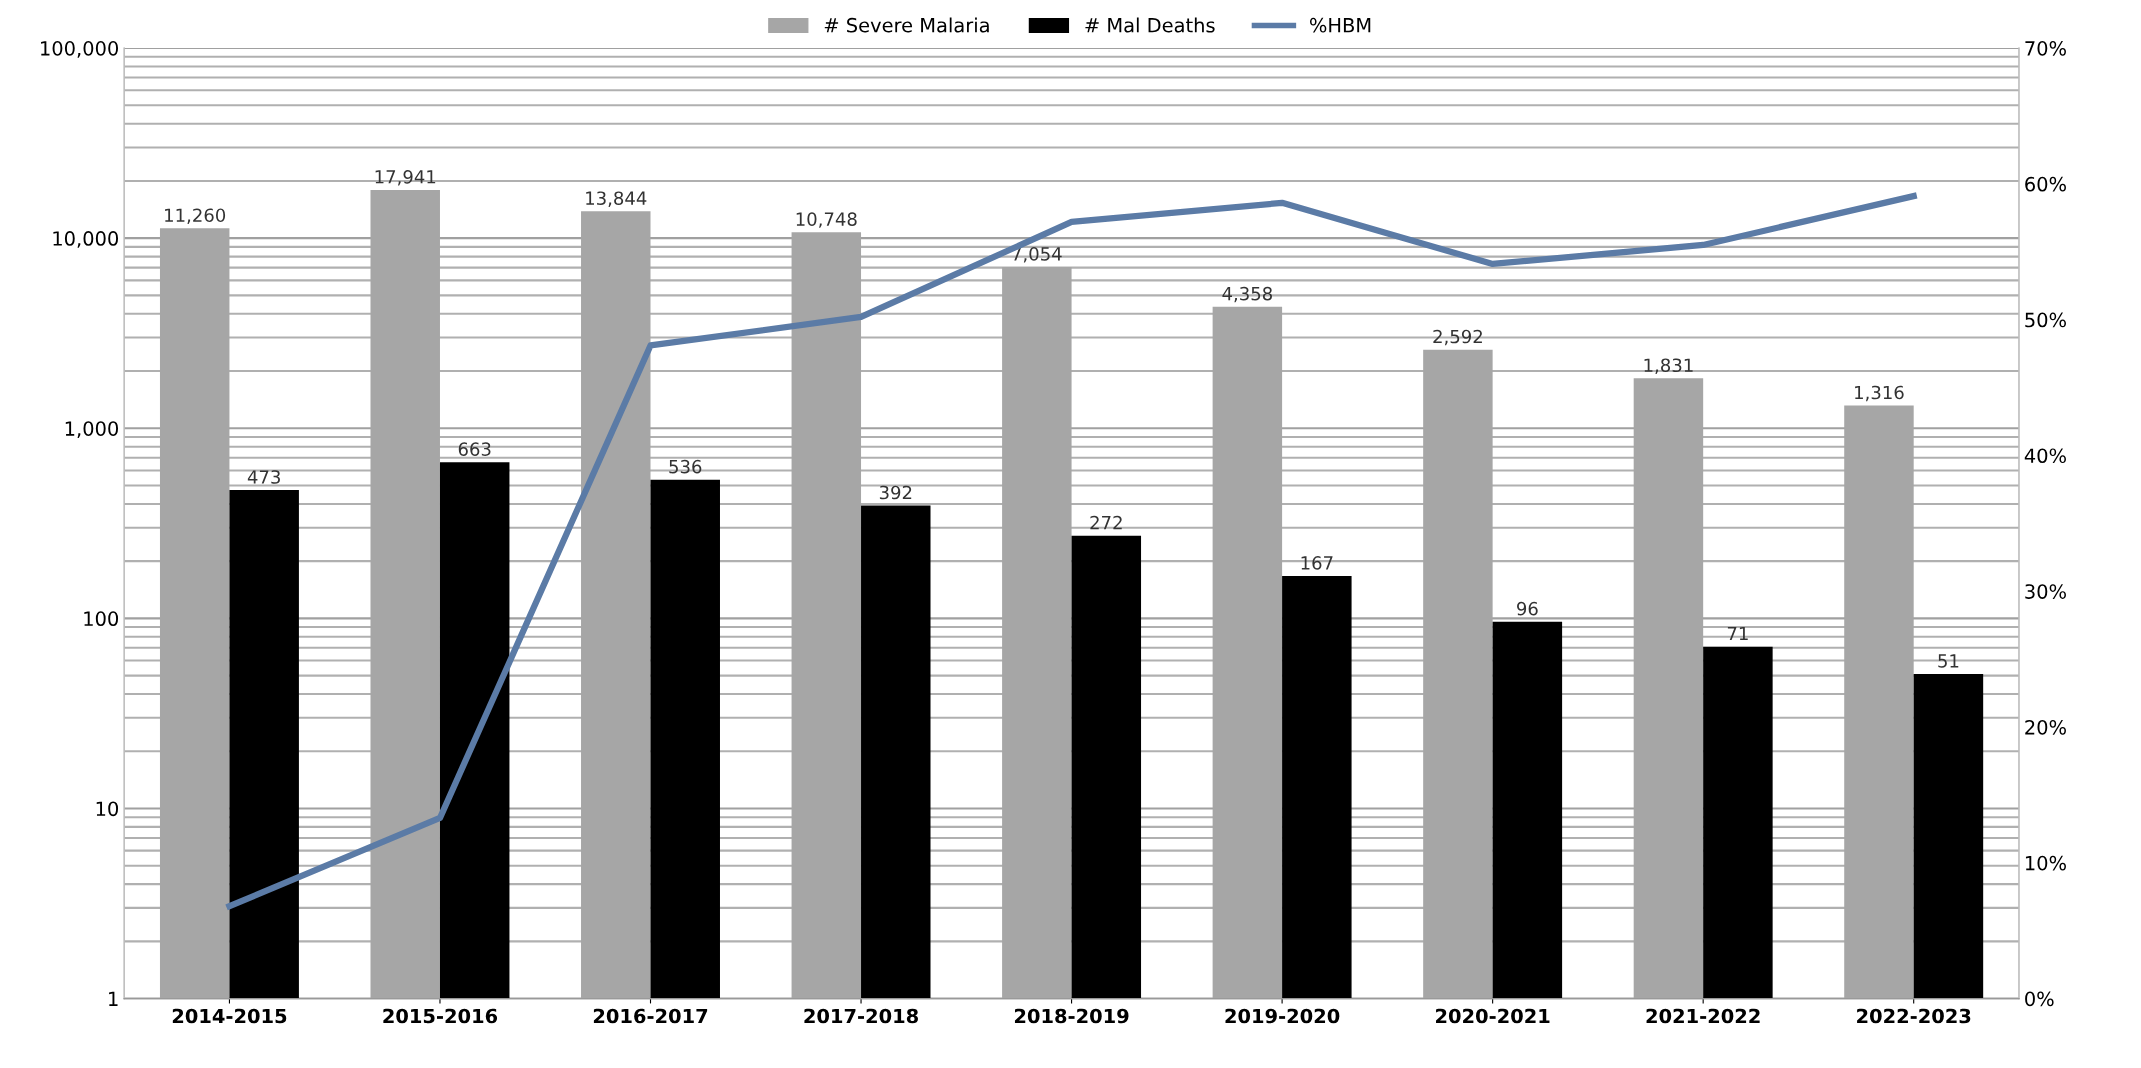 Image resolution: width=2141 pixels, height=1068 pixels. Describe the element at coordinates (2045, 727) in the screenshot. I see `y2-tick-label: 20%` at that location.